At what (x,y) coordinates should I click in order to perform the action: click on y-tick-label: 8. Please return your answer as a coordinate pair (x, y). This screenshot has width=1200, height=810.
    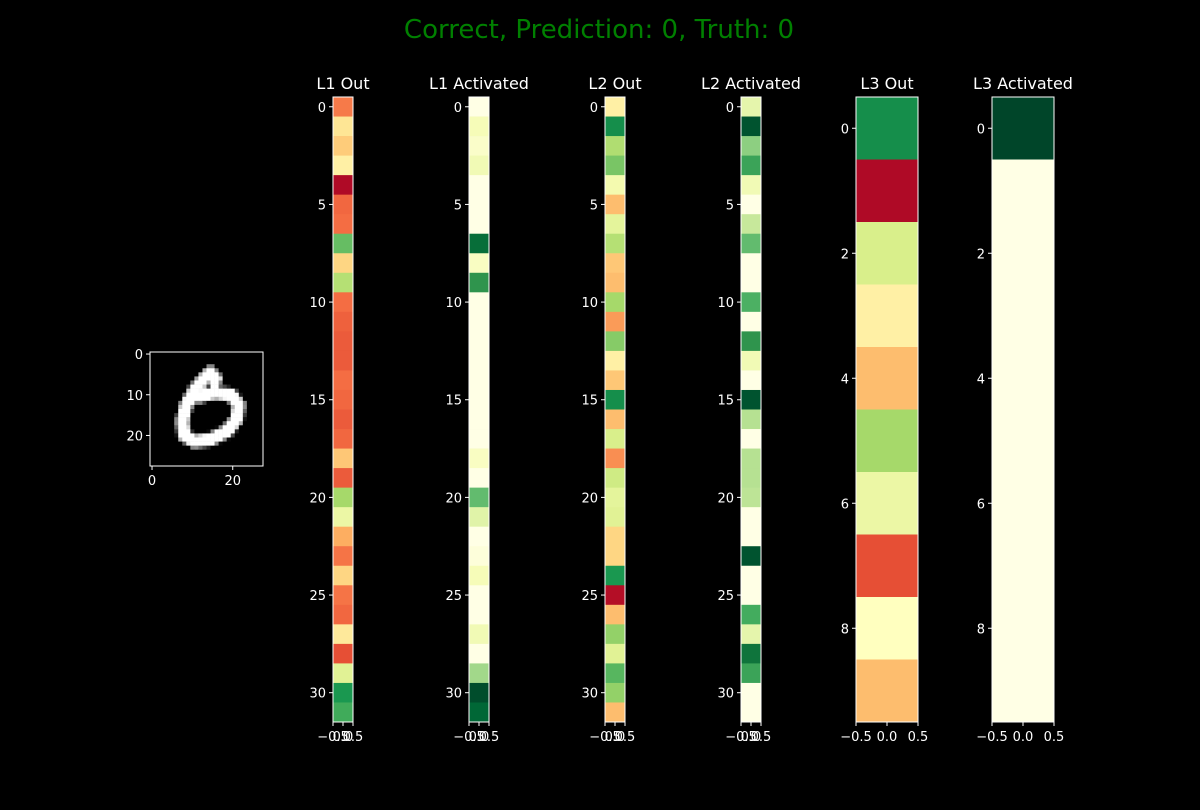
    Looking at the image, I should click on (981, 629).